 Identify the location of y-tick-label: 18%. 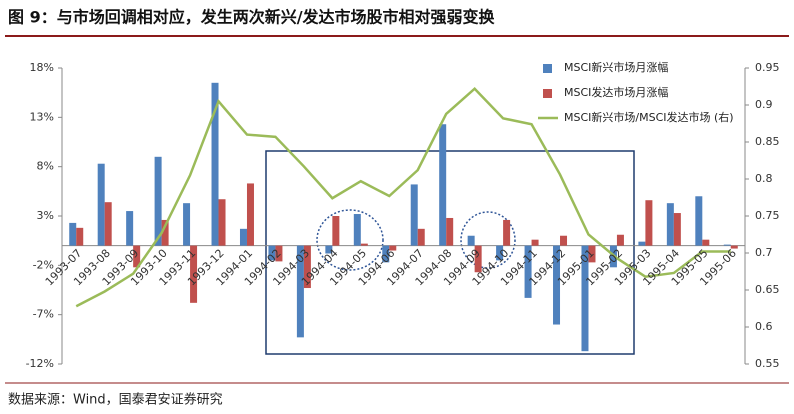
(42, 67).